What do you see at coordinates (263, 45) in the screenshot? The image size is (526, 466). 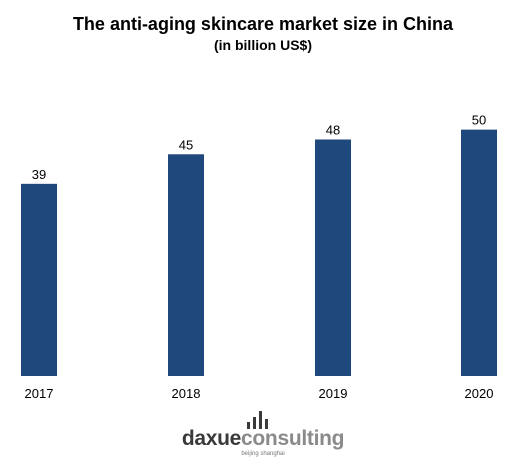 I see `chart-subtitle: (in billion US$)` at bounding box center [263, 45].